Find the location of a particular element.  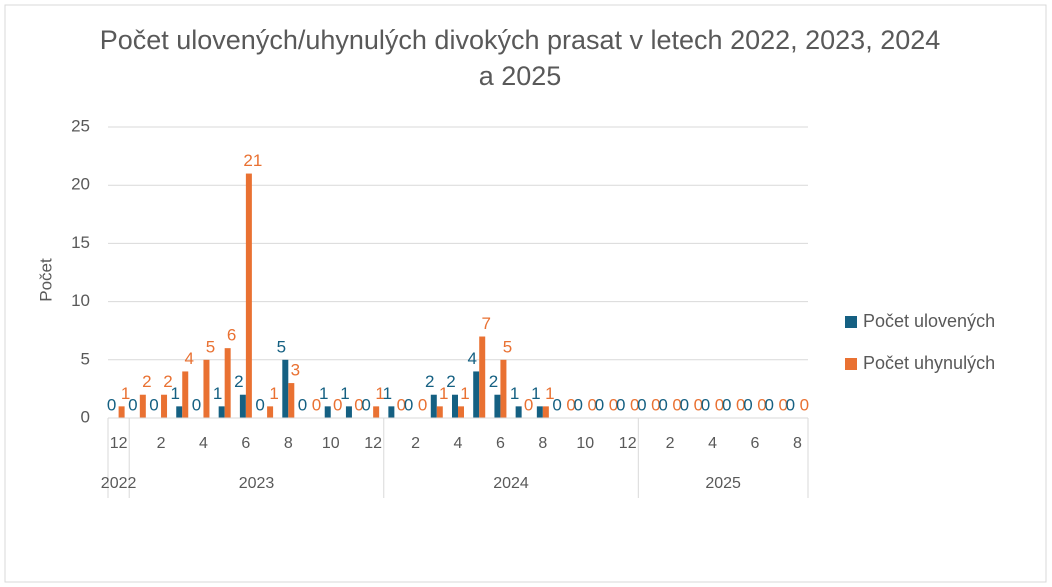

x-group-label: 2024 is located at coordinates (511, 483).